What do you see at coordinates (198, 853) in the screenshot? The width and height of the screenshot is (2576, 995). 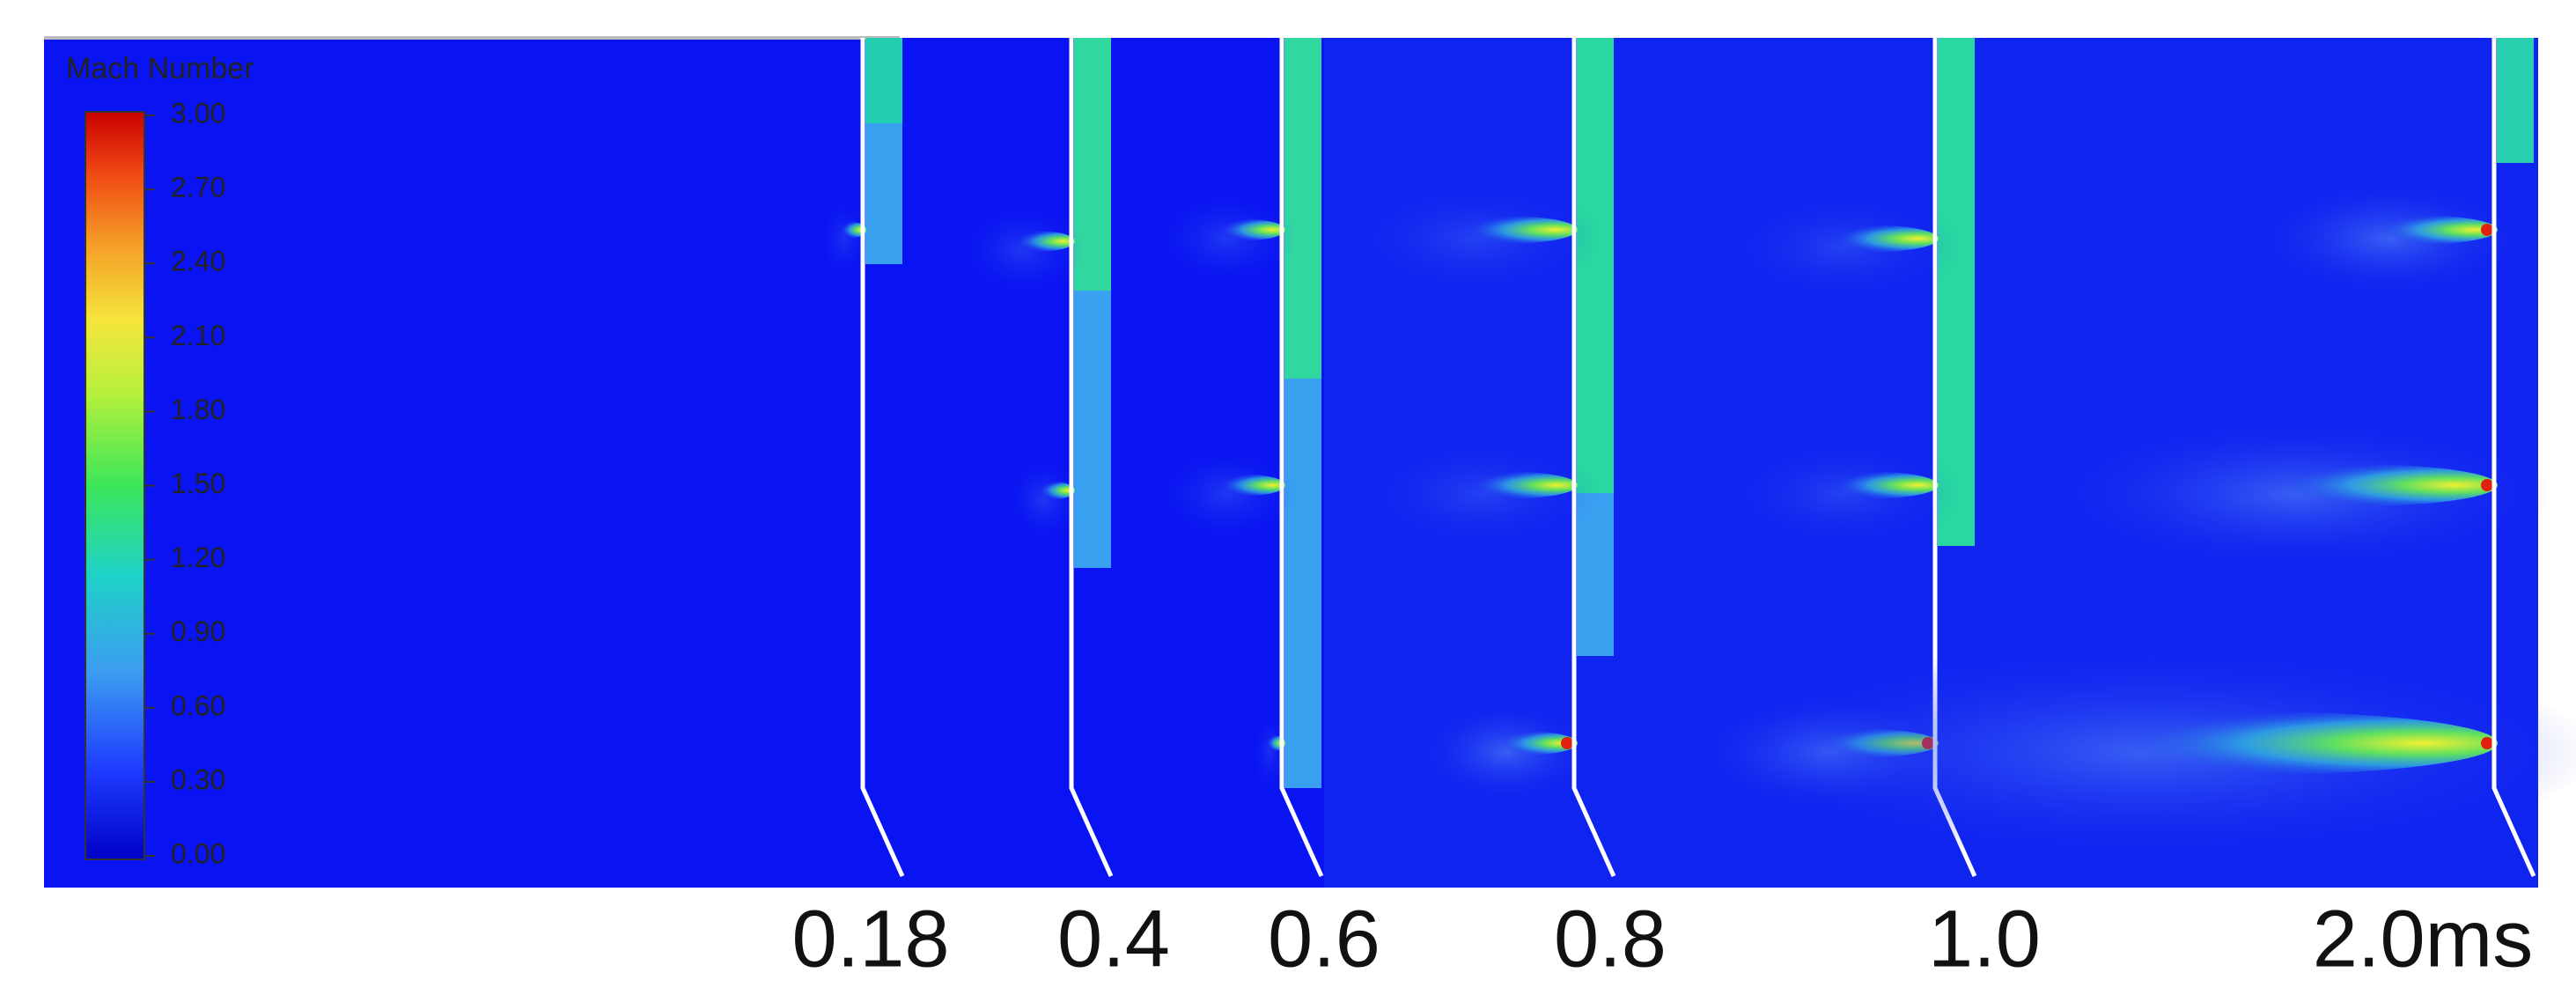 I see `colorbar-tick-label: 0.00` at bounding box center [198, 853].